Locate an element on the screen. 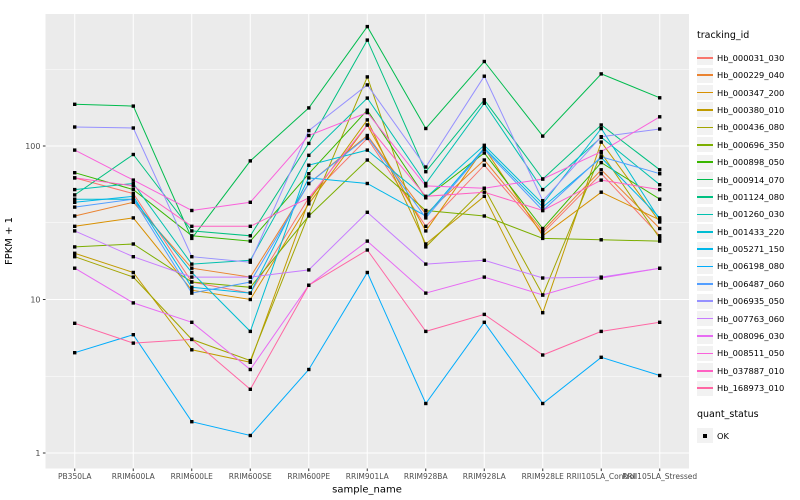  legend-label: Hb_000436_080 is located at coordinates (751, 127).